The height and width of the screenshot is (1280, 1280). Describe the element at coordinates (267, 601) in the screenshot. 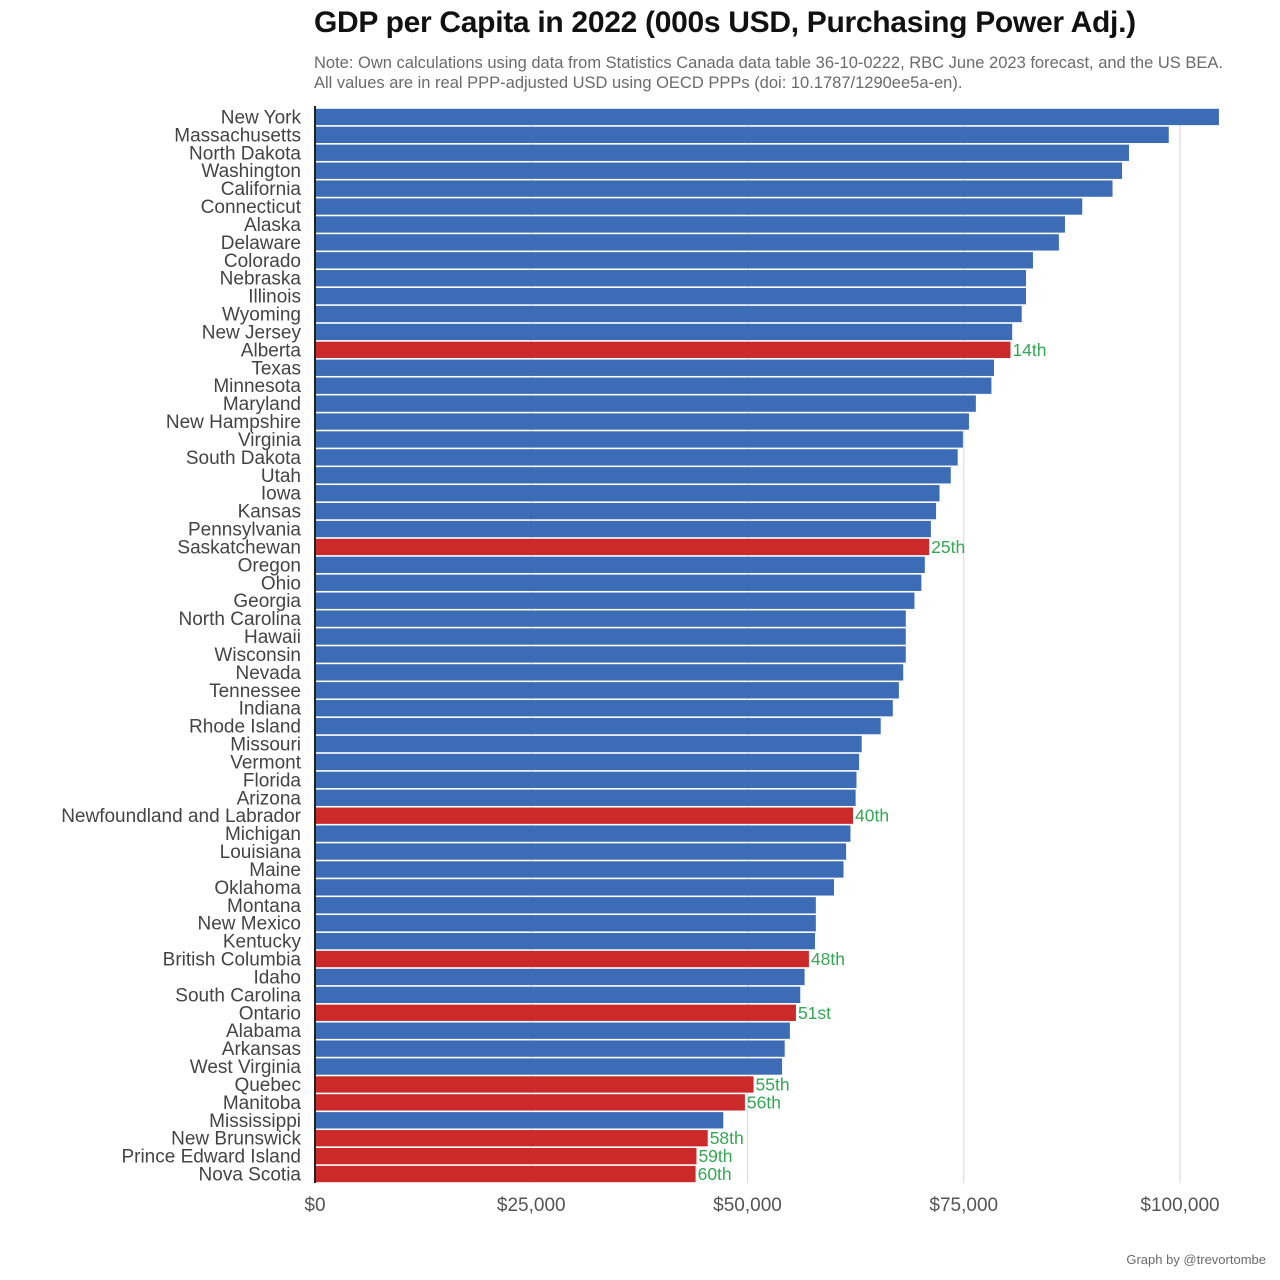

I see `category-label: Georgia` at that location.